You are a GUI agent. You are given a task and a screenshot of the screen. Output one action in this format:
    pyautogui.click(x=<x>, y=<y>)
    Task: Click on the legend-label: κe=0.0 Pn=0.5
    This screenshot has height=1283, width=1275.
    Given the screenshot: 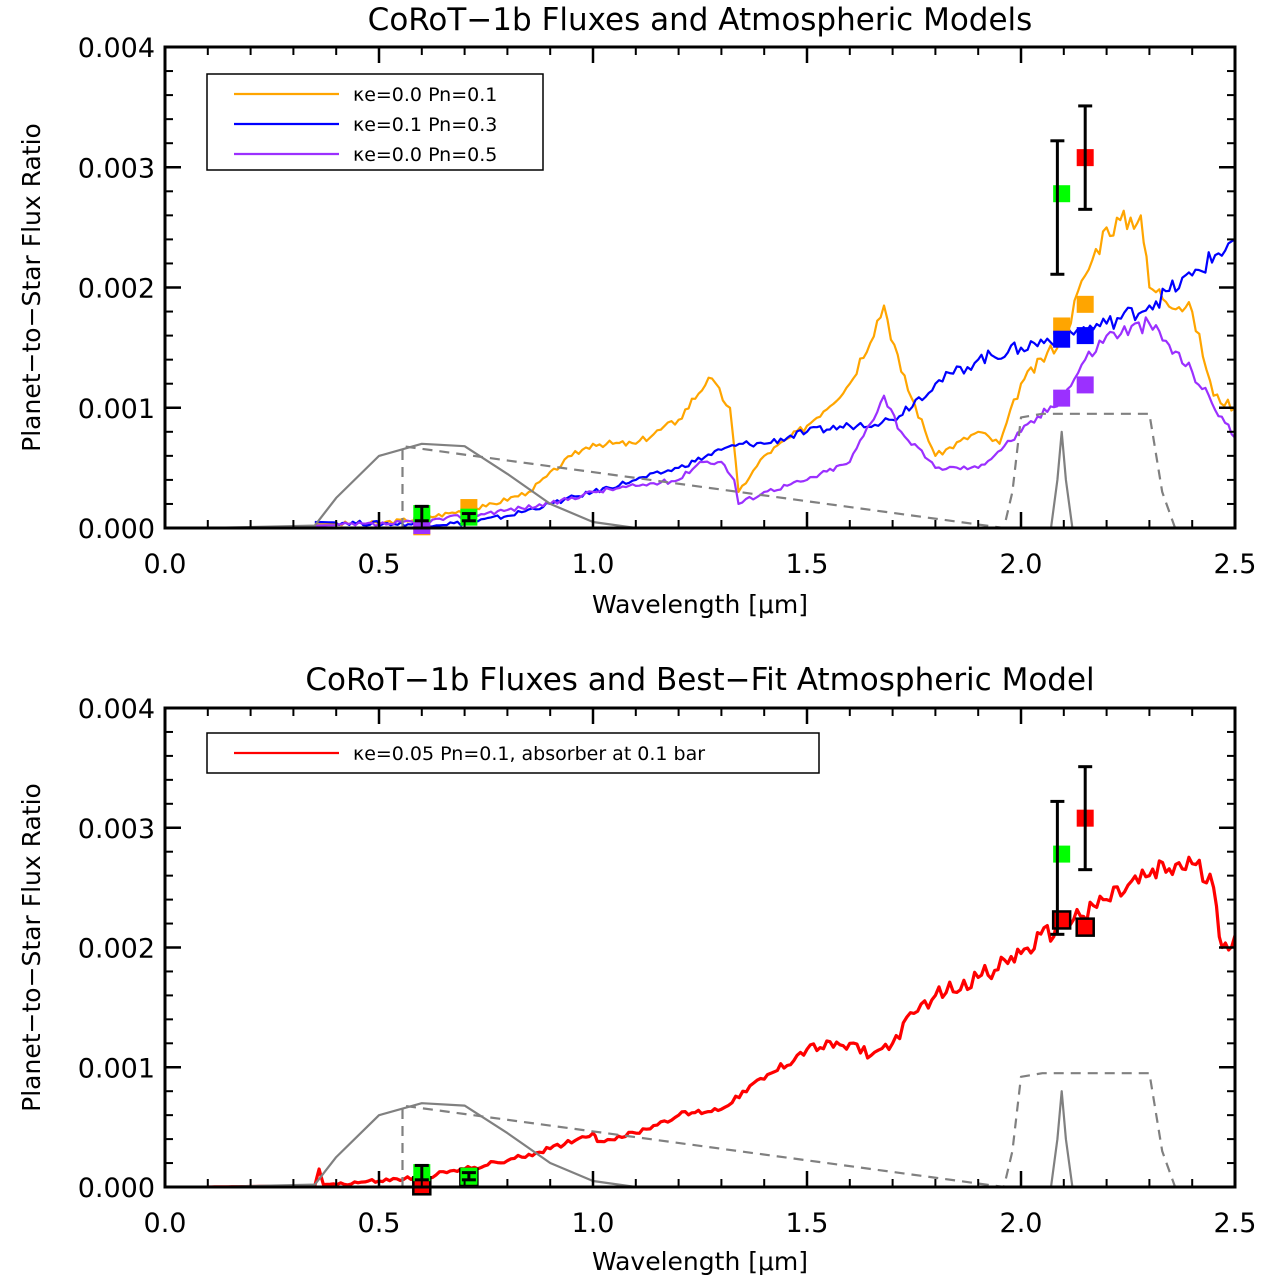 What is the action you would take?
    pyautogui.click(x=425, y=155)
    